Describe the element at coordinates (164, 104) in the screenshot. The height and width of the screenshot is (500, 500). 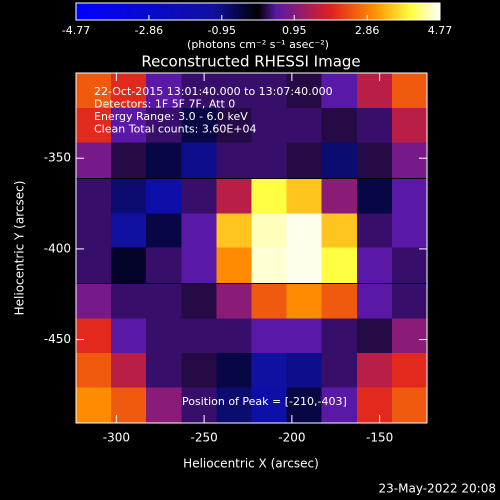
I see `annotation: Detectors: 1F 5F 7F, Att 0` at that location.